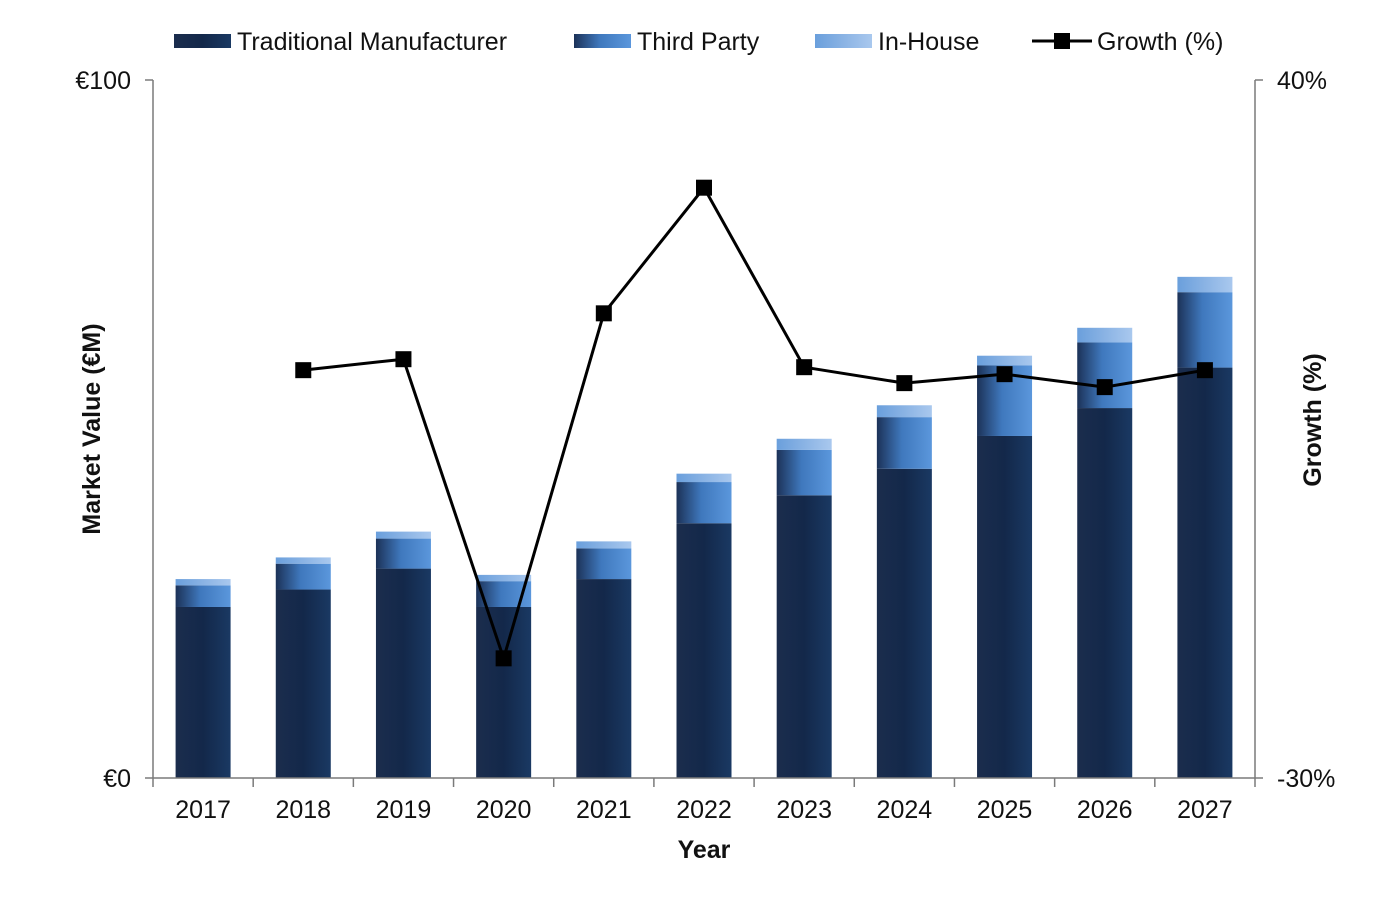  Describe the element at coordinates (704, 187) in the screenshot. I see `growth-marker-2022` at that location.